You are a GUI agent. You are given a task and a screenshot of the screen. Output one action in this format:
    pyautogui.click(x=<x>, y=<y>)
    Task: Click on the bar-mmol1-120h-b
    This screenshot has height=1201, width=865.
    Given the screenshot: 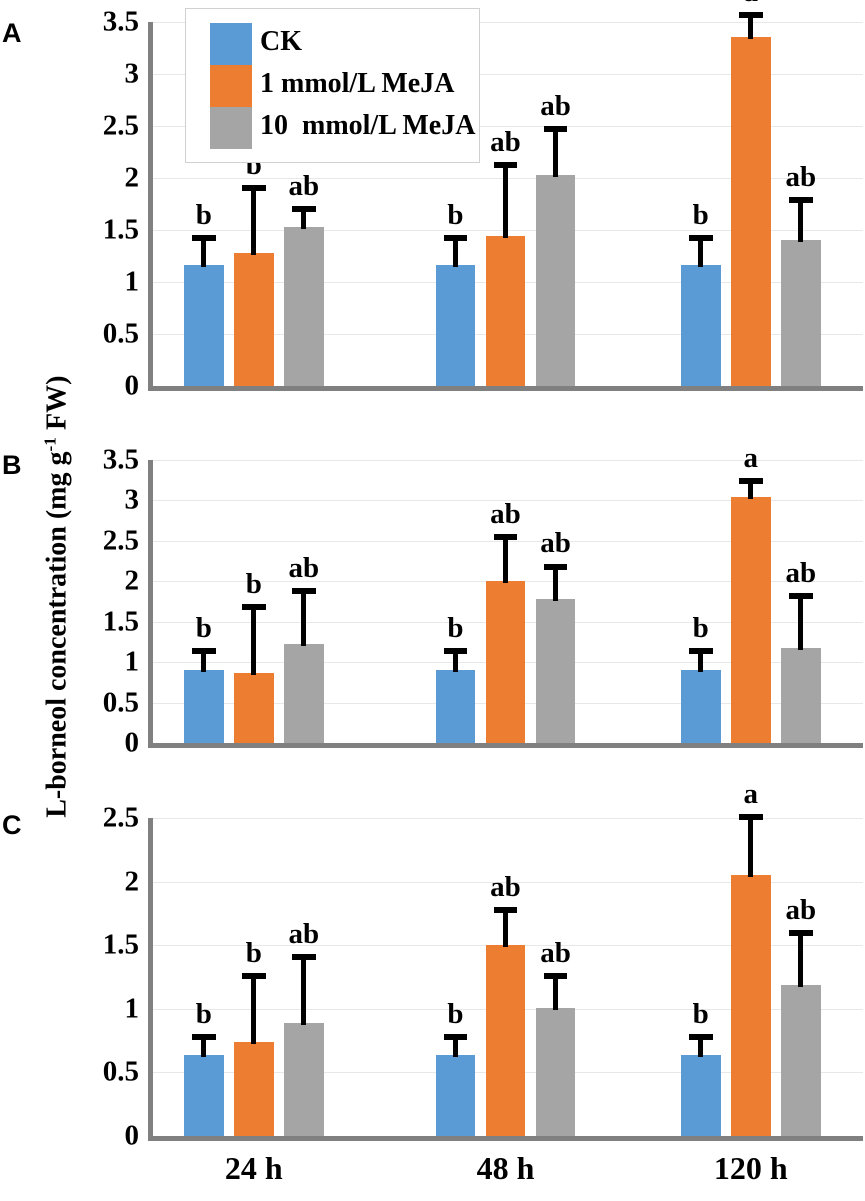 What is the action you would take?
    pyautogui.click(x=750, y=620)
    